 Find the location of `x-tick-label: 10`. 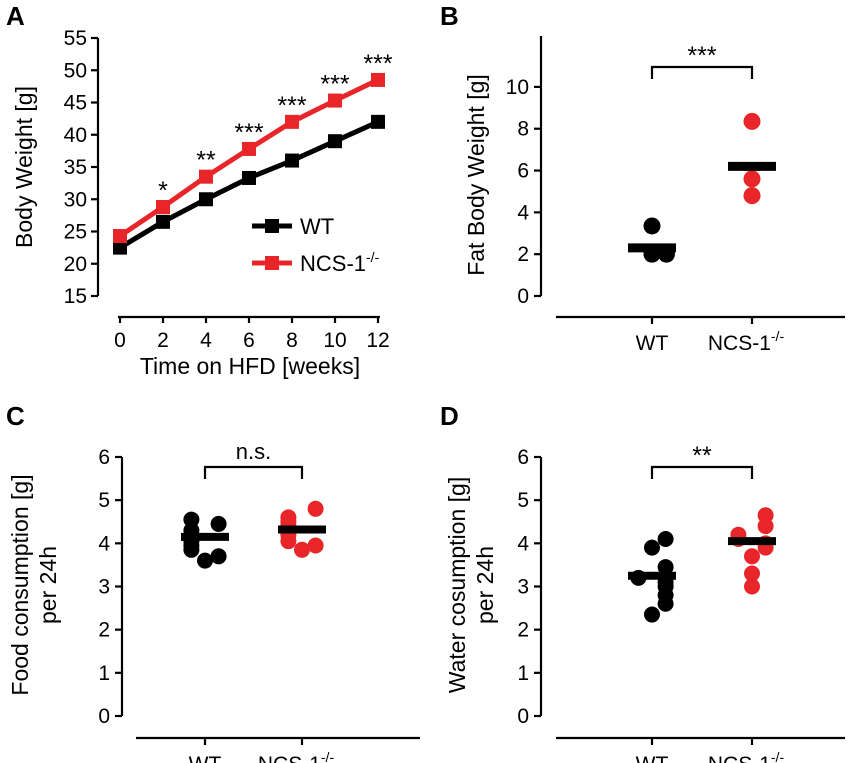

x-tick-label: 10 is located at coordinates (334, 340).